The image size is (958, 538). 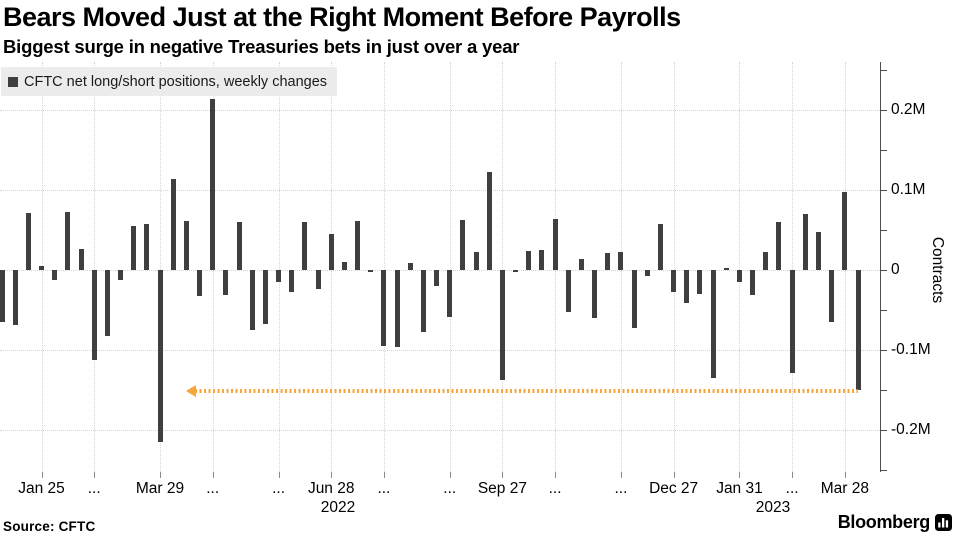 I want to click on x-axis-label: Jan 25, so click(x=41, y=488).